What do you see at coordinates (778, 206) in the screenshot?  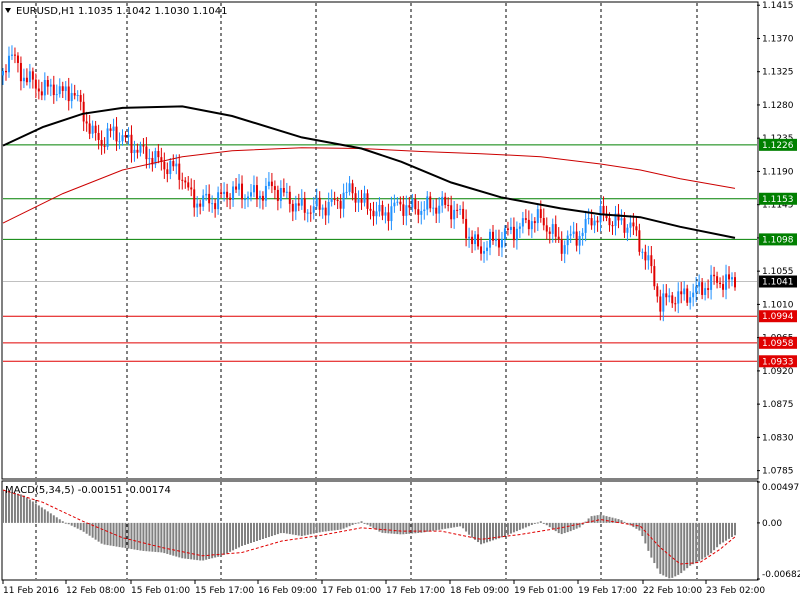 I see `price-tick-label: 1.1145` at bounding box center [778, 206].